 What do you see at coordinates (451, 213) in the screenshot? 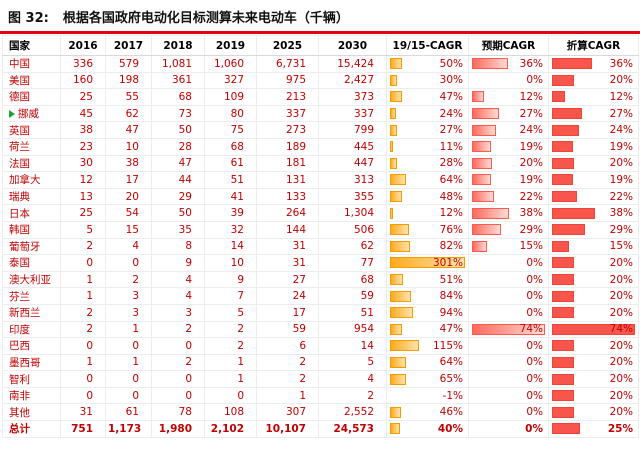
I see `cagr-value: 12%` at bounding box center [451, 213].